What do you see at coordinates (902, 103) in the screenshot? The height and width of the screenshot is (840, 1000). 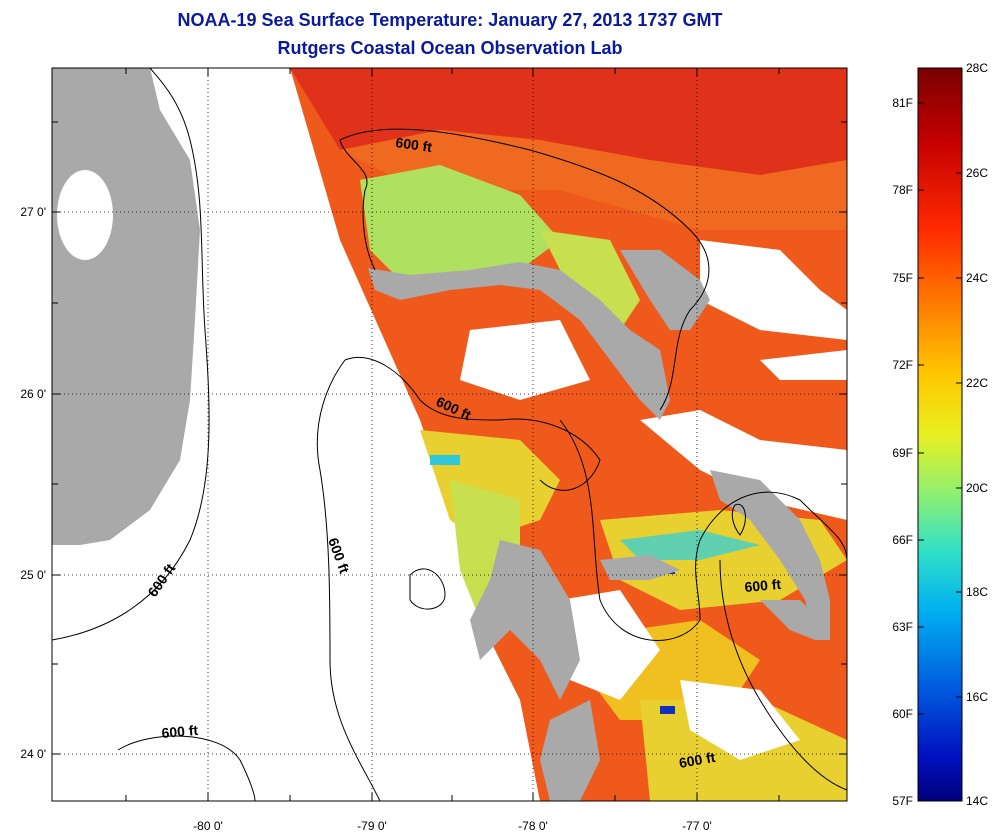 I see `colorbar-fahrenheit-label: 81F` at bounding box center [902, 103].